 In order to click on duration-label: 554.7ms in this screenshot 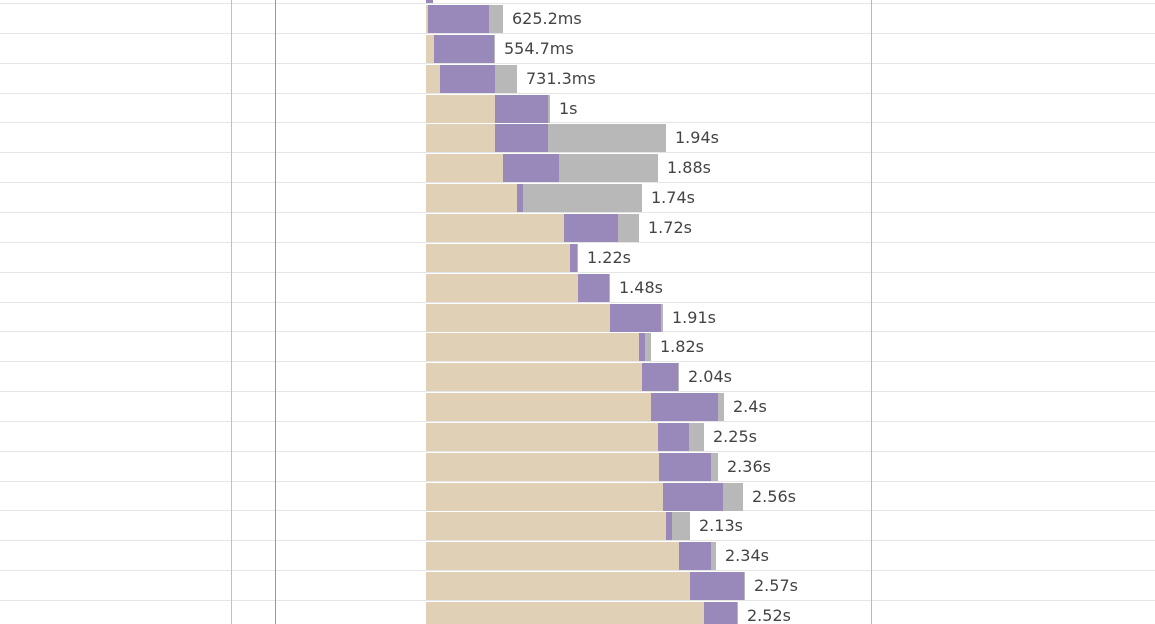, I will do `click(539, 48)`.